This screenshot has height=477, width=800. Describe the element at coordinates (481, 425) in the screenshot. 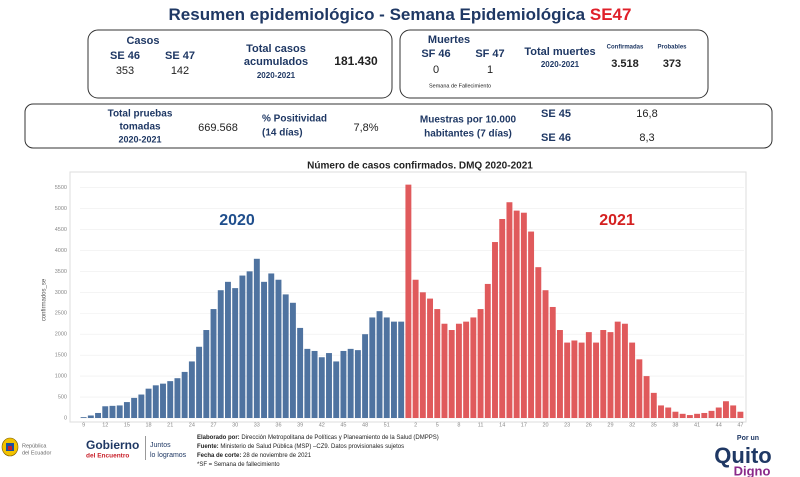

I see `x-tick-label: 11` at that location.